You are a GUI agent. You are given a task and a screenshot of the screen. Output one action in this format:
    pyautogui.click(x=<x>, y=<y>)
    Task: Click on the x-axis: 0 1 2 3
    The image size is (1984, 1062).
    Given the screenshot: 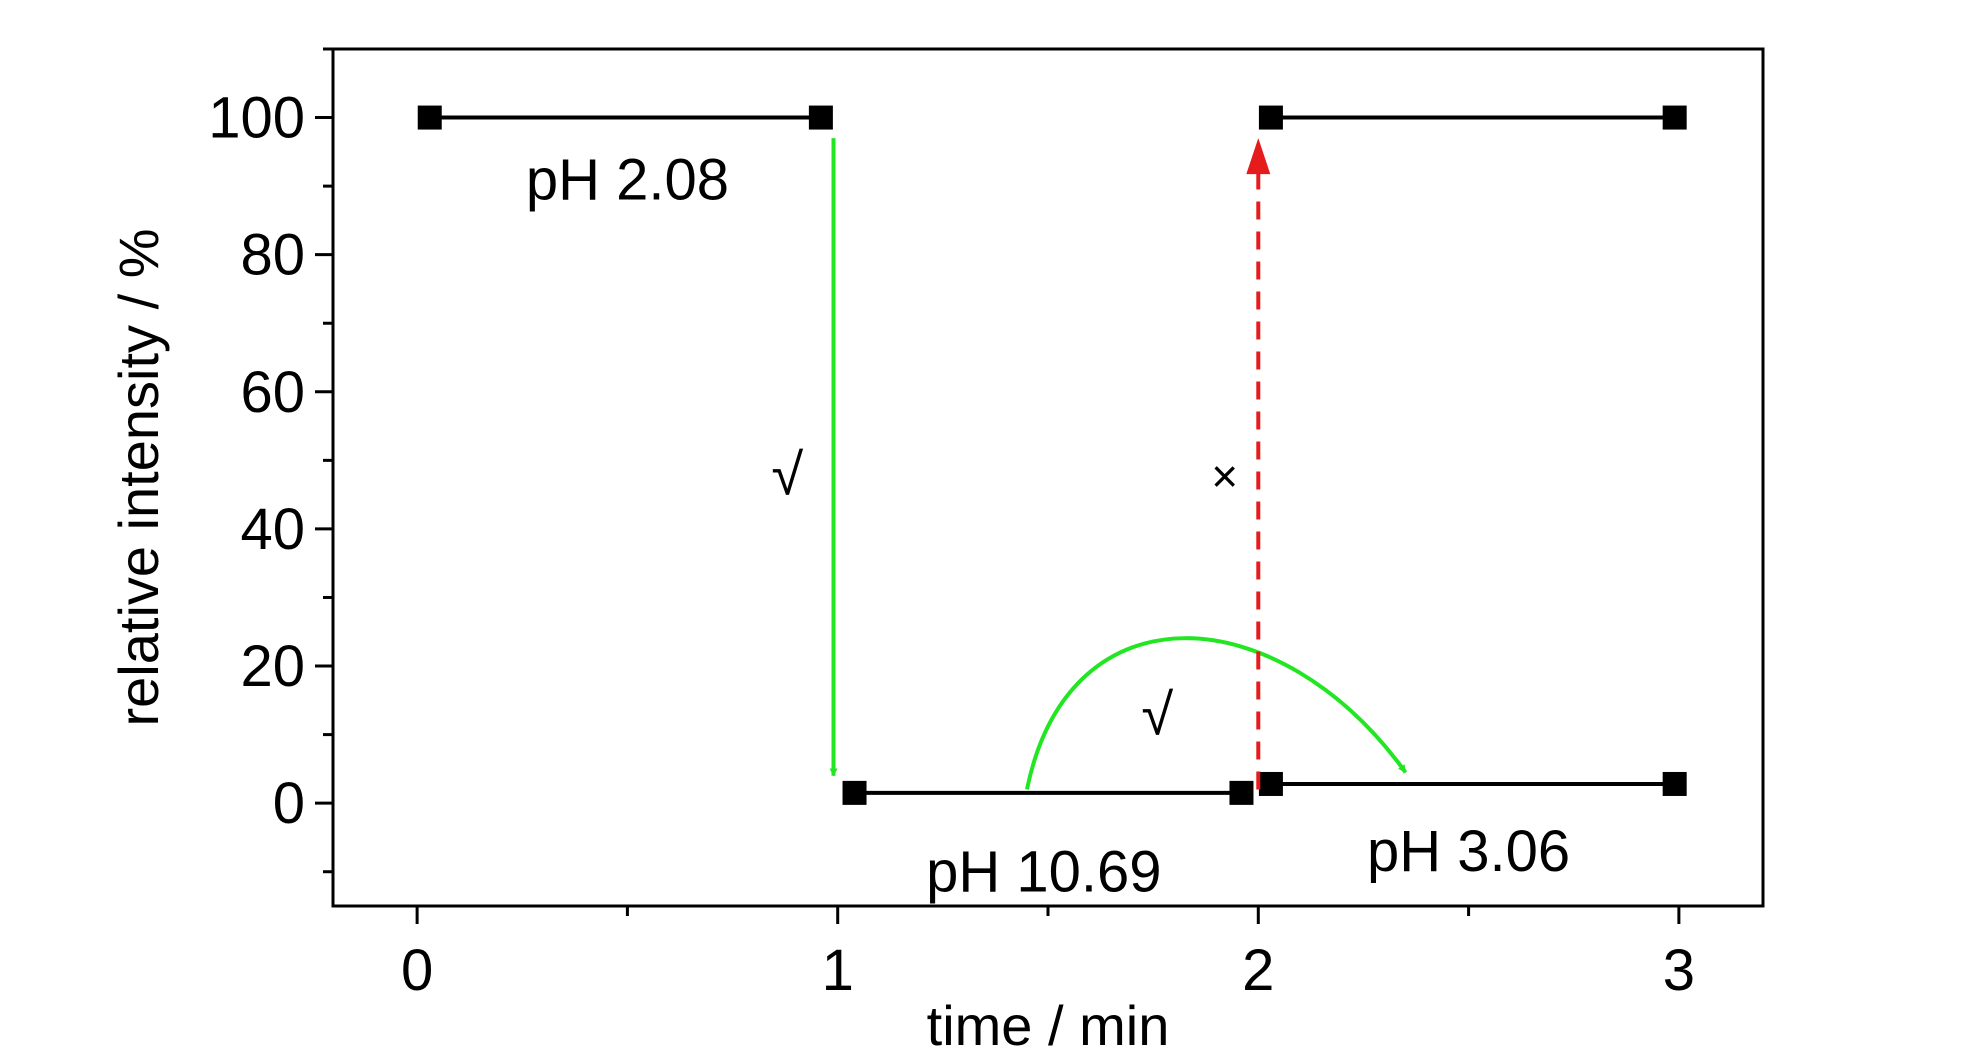 What is the action you would take?
    pyautogui.click(x=1048, y=954)
    